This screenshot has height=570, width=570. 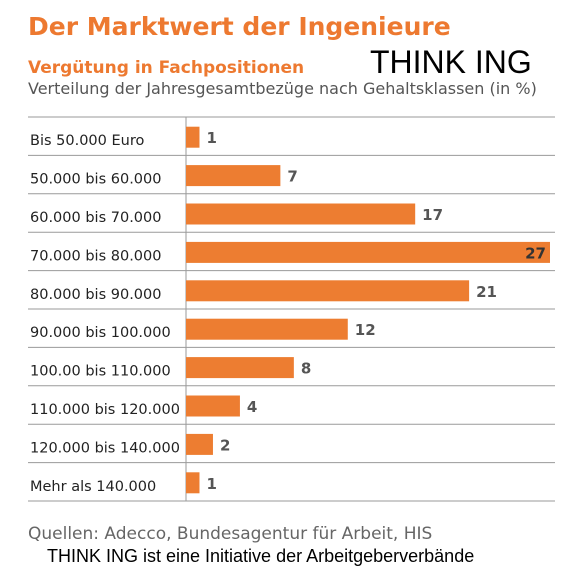 What do you see at coordinates (105, 410) in the screenshot?
I see `category-label: 110.000 bis 120.000` at bounding box center [105, 410].